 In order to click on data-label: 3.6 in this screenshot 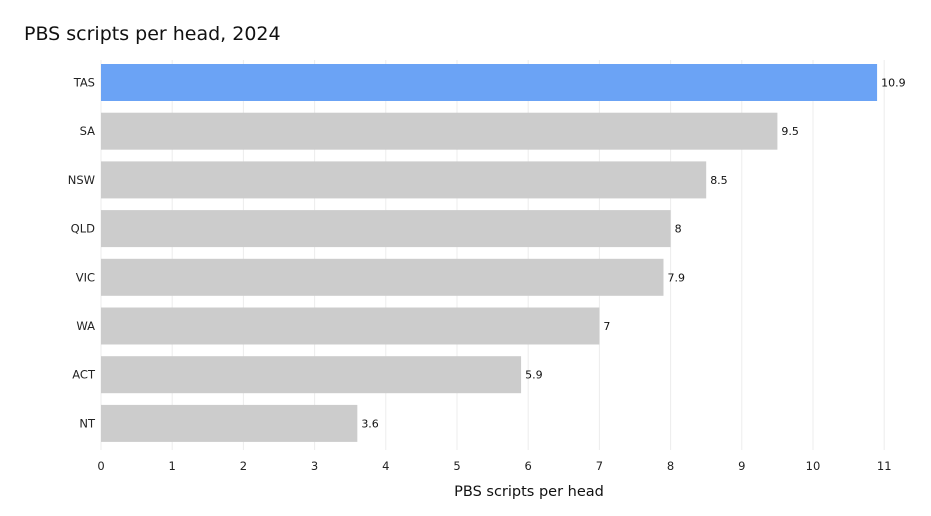, I will do `click(370, 423)`.